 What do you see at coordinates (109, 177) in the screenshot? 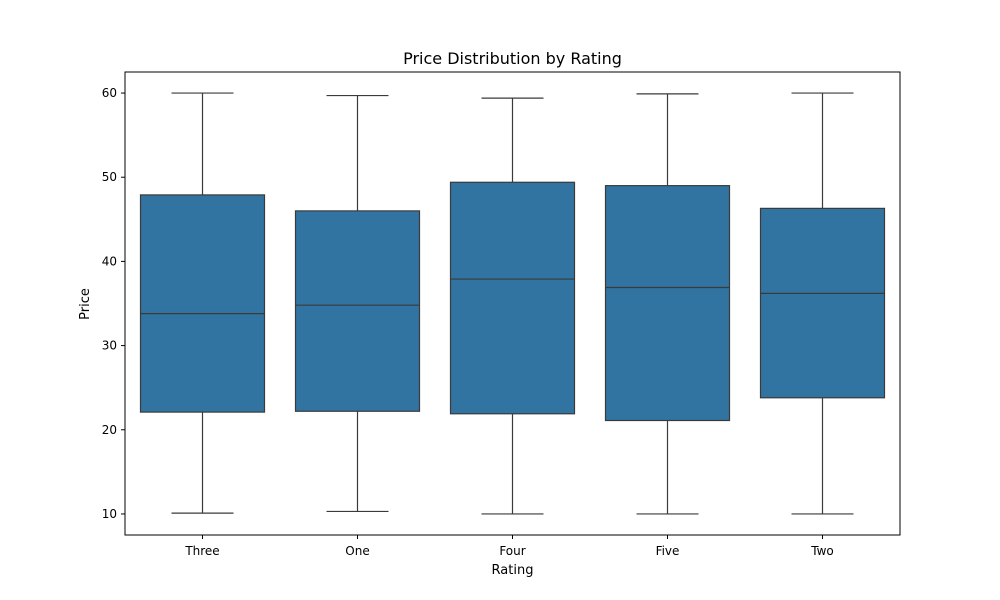
I see `y-tick-label: 50` at bounding box center [109, 177].